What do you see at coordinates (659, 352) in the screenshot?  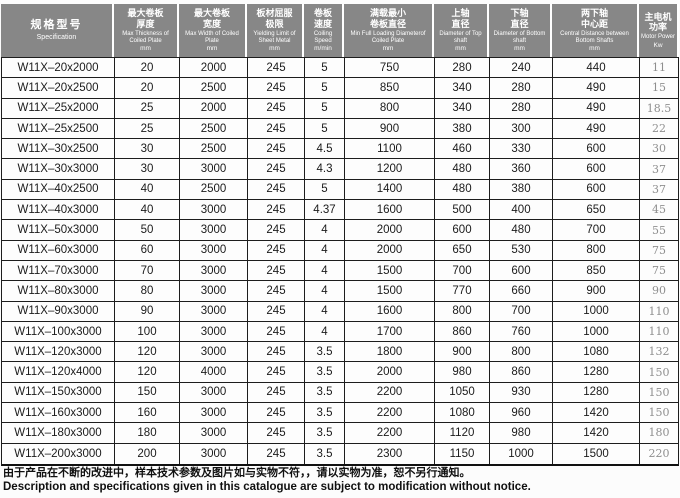 I see `value-cell: 132` at bounding box center [659, 352].